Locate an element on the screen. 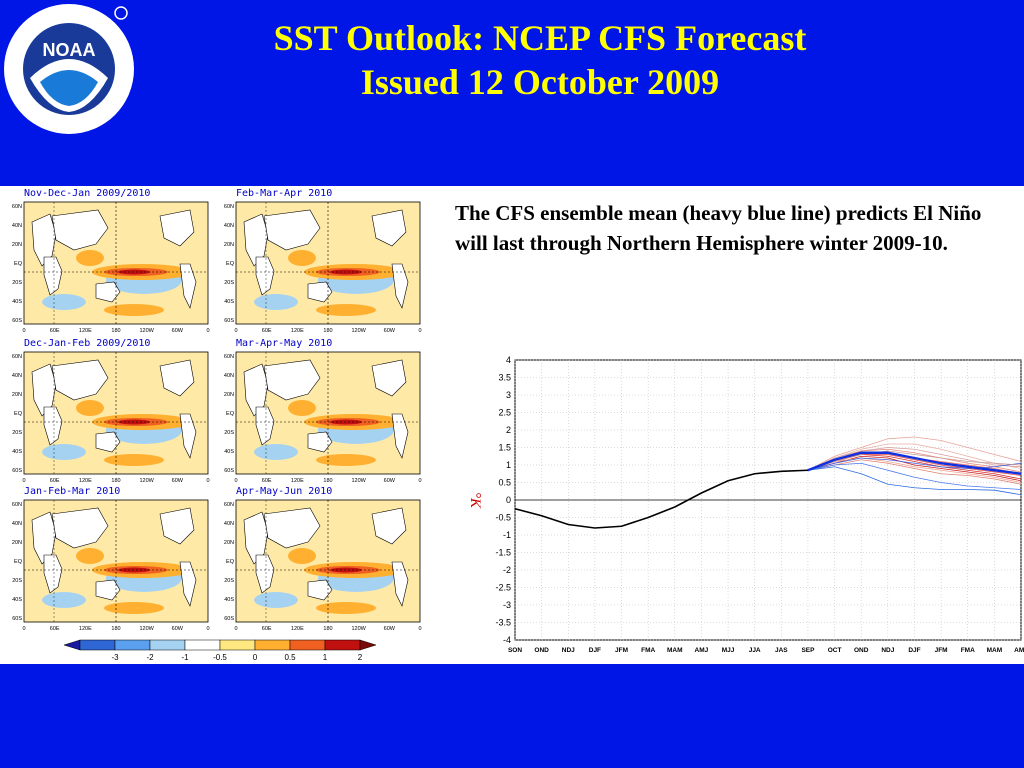 The width and height of the screenshot is (1024, 768). x-tick-label: MAM is located at coordinates (995, 650).